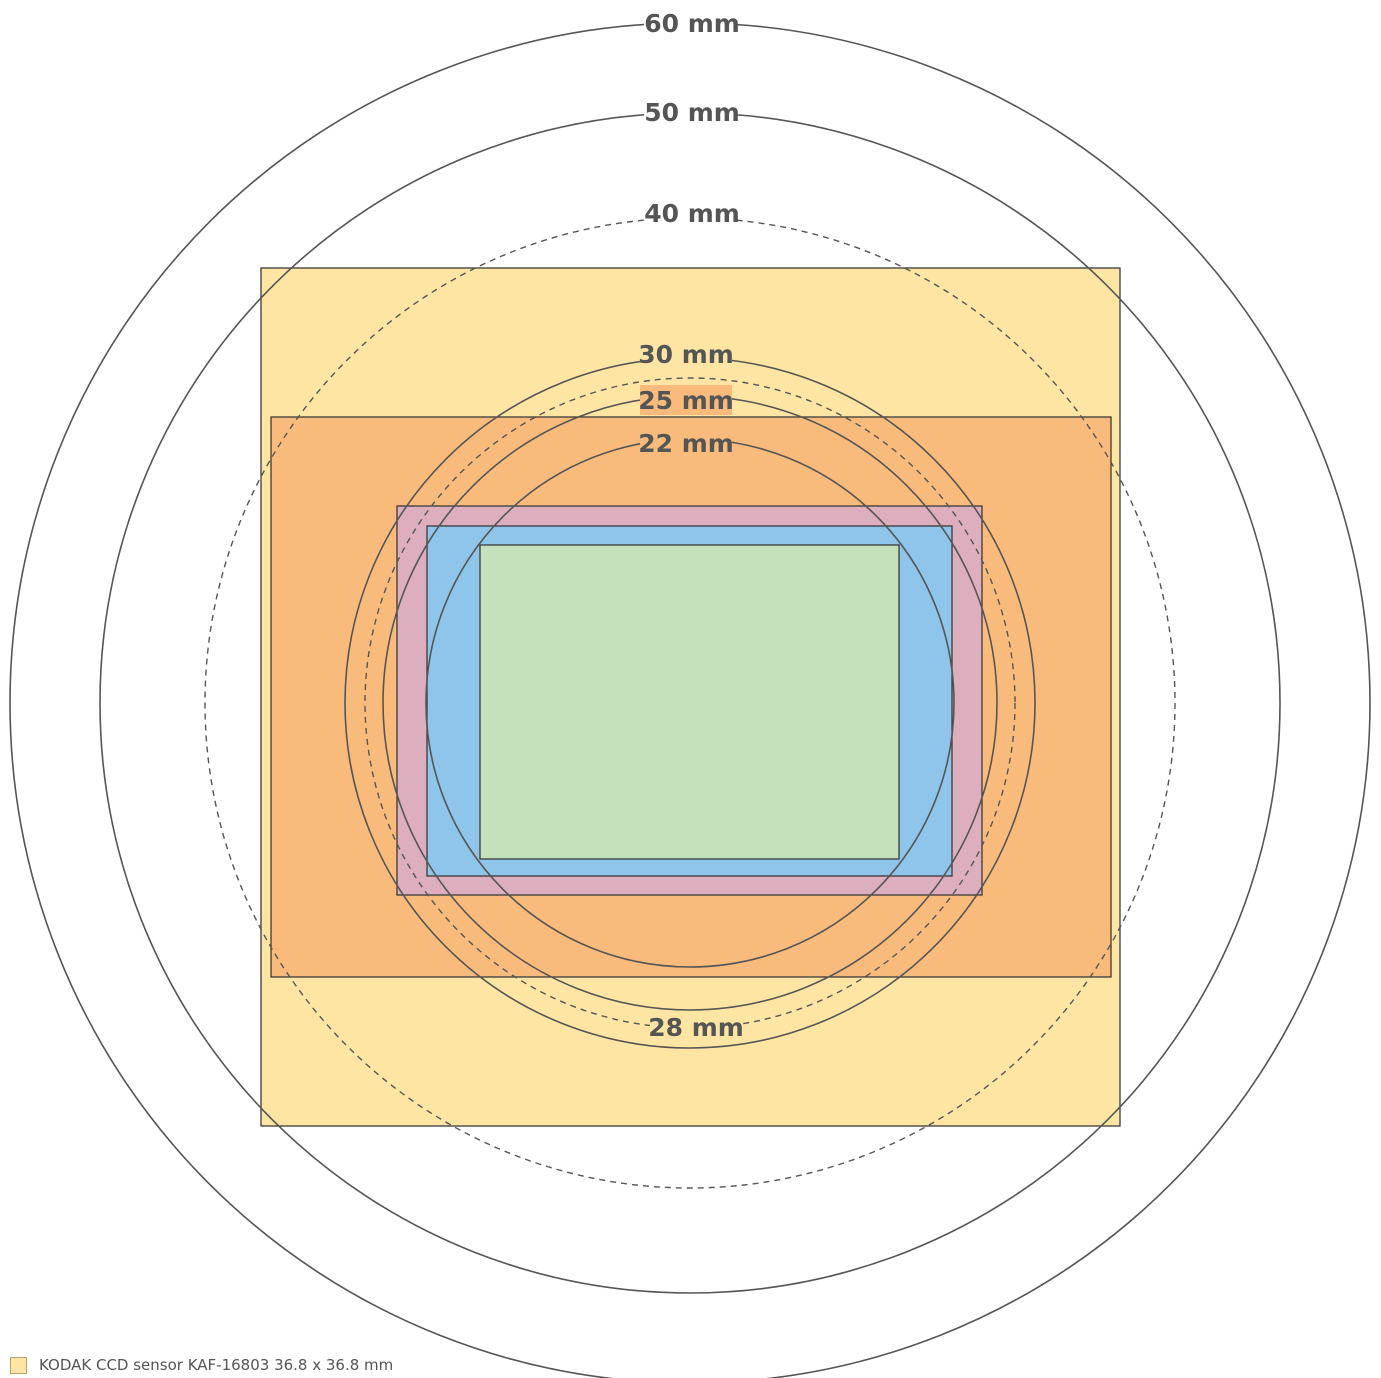 The image size is (1381, 1378). I want to click on circle-label-22mm: 22 mm, so click(686, 443).